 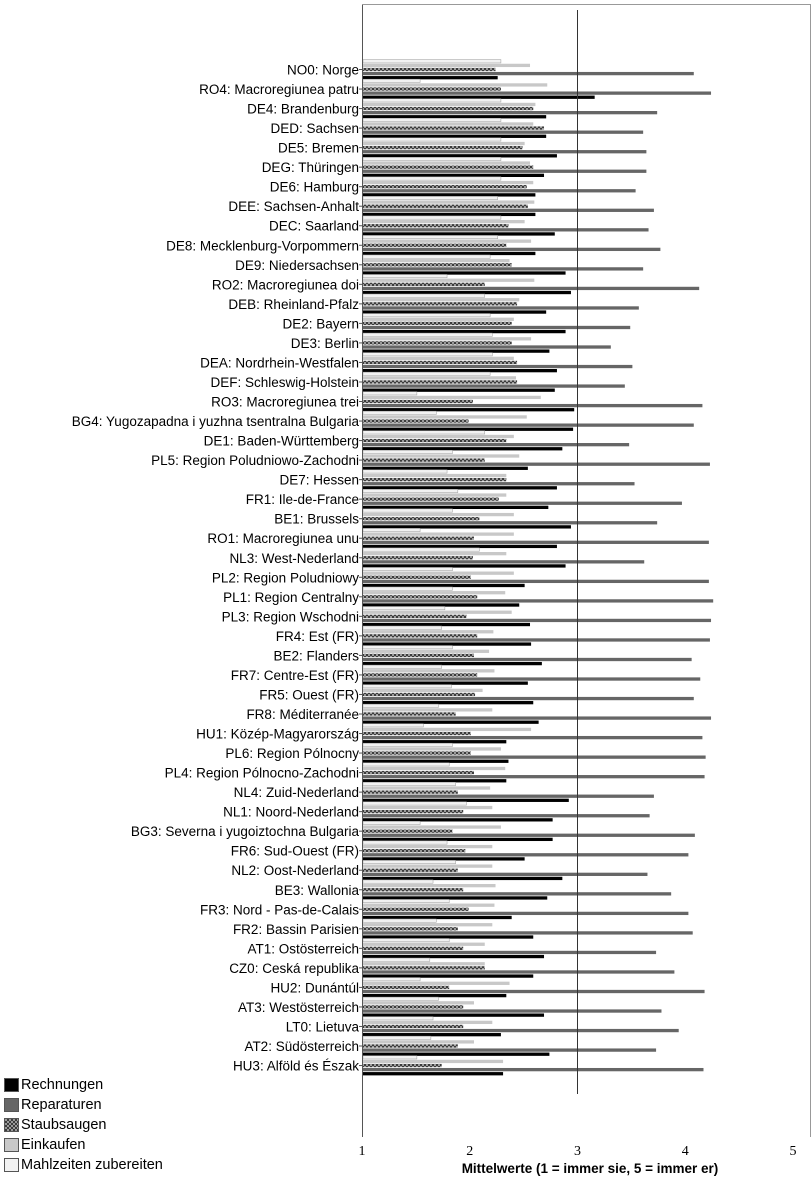 What do you see at coordinates (440, 362) in the screenshot?
I see `bar-staubsaugen-dea-nordrhein-westfalen` at bounding box center [440, 362].